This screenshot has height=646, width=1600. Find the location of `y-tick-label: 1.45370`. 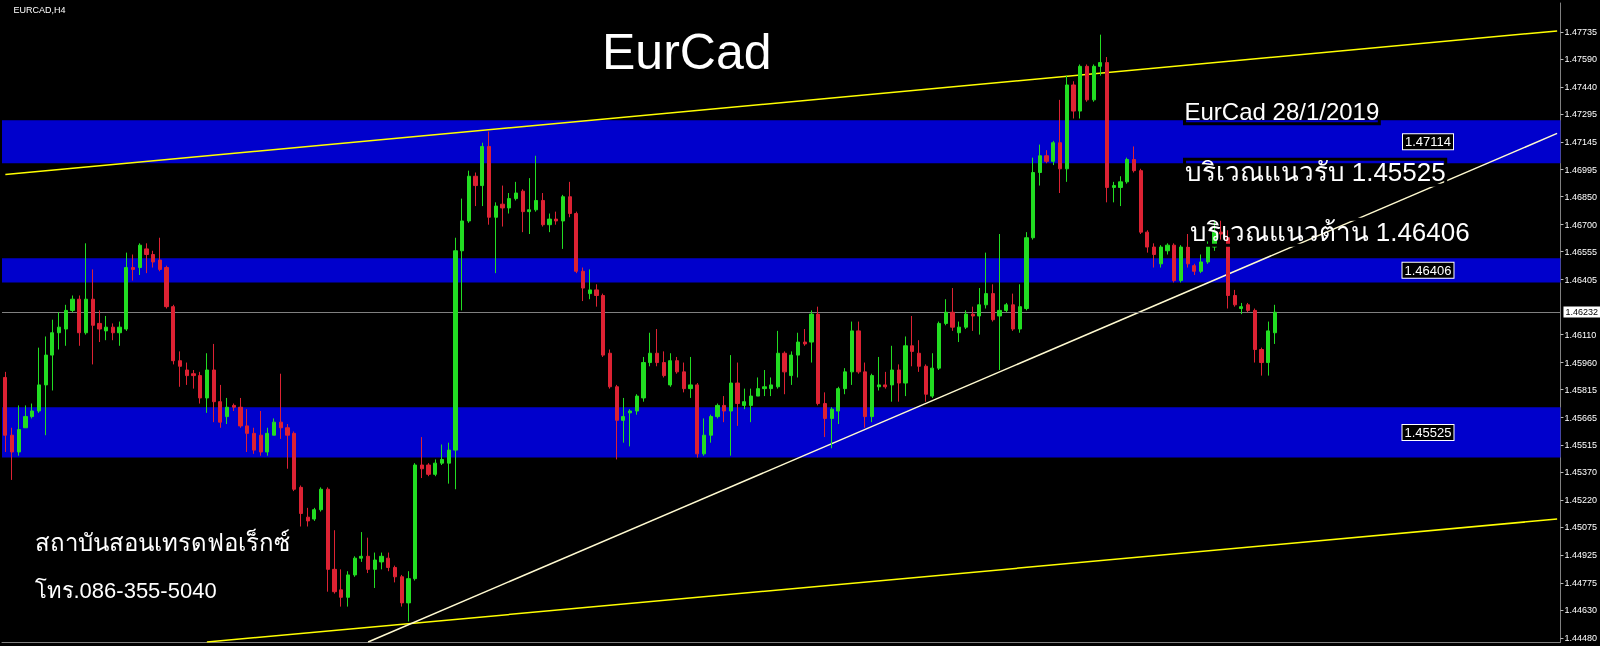

y-tick-label: 1.45370 is located at coordinates (1581, 472).